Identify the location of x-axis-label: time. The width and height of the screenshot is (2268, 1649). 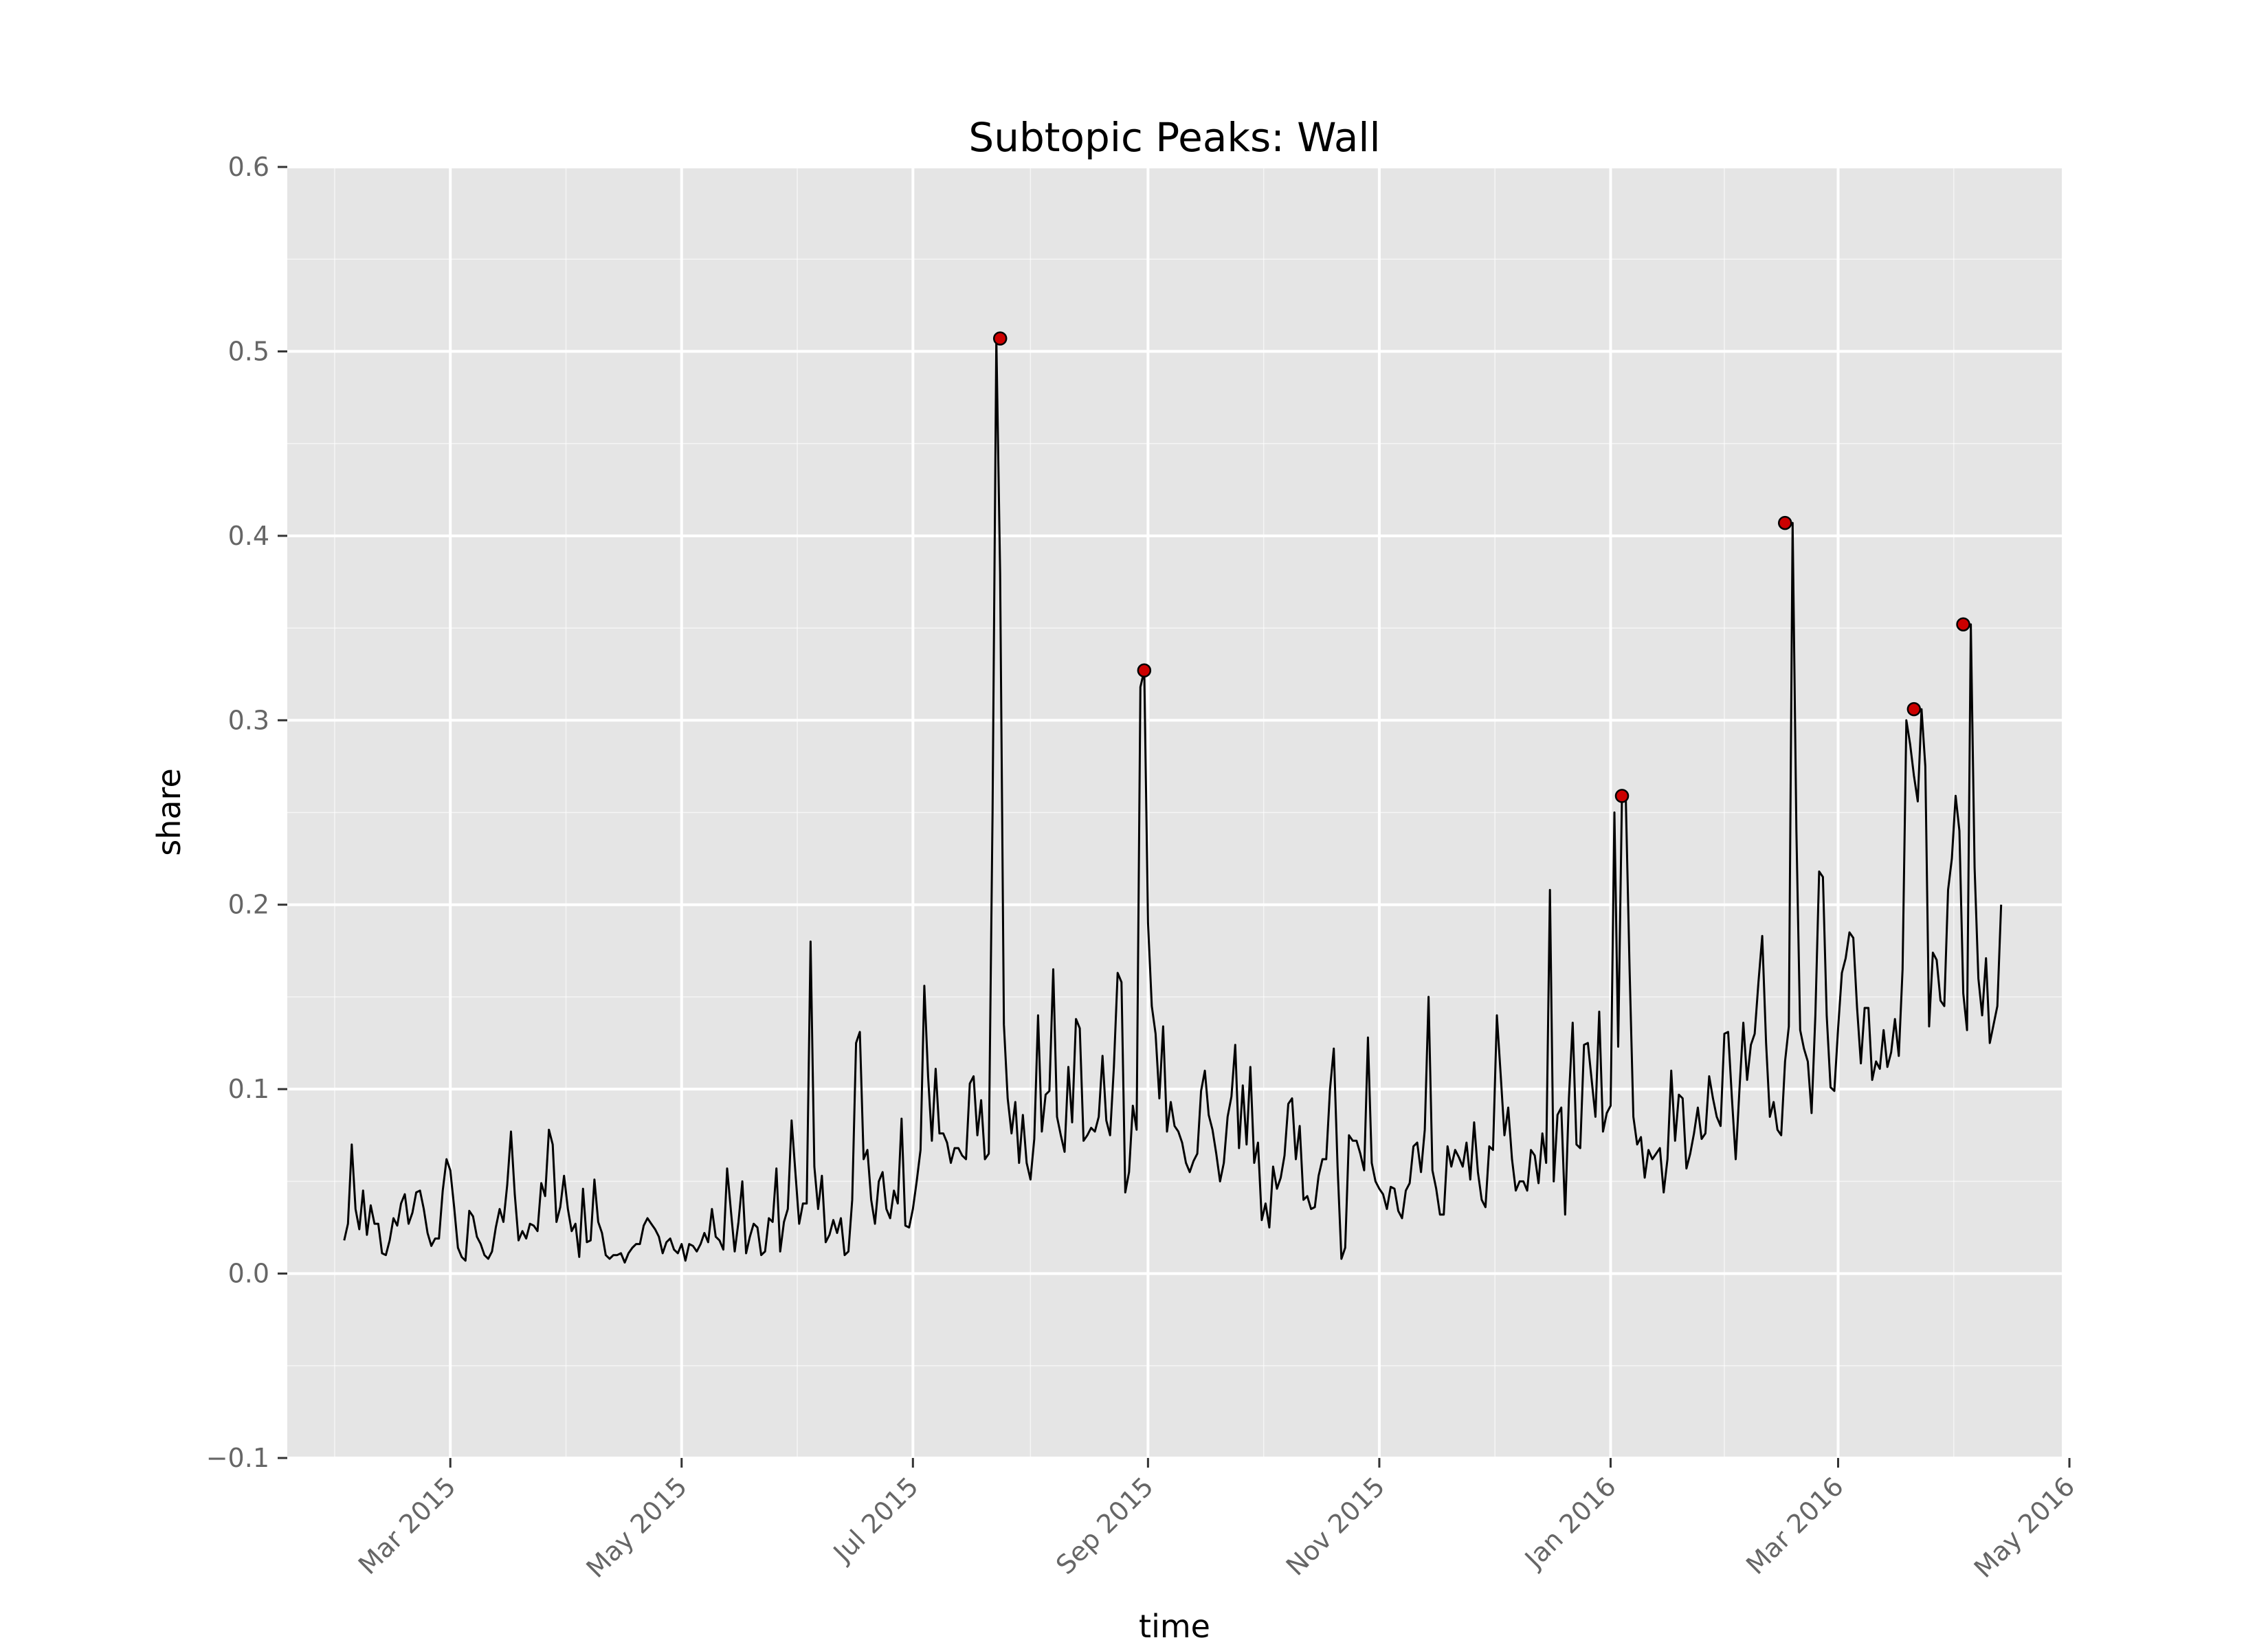
(1174, 1626).